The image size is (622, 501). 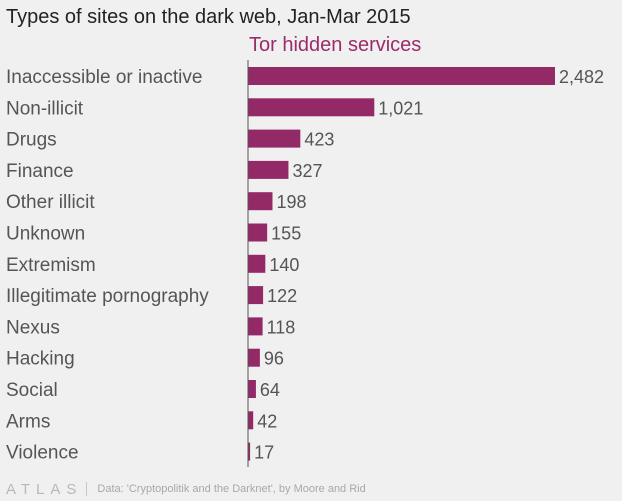 I want to click on value-label: 140, so click(x=284, y=265).